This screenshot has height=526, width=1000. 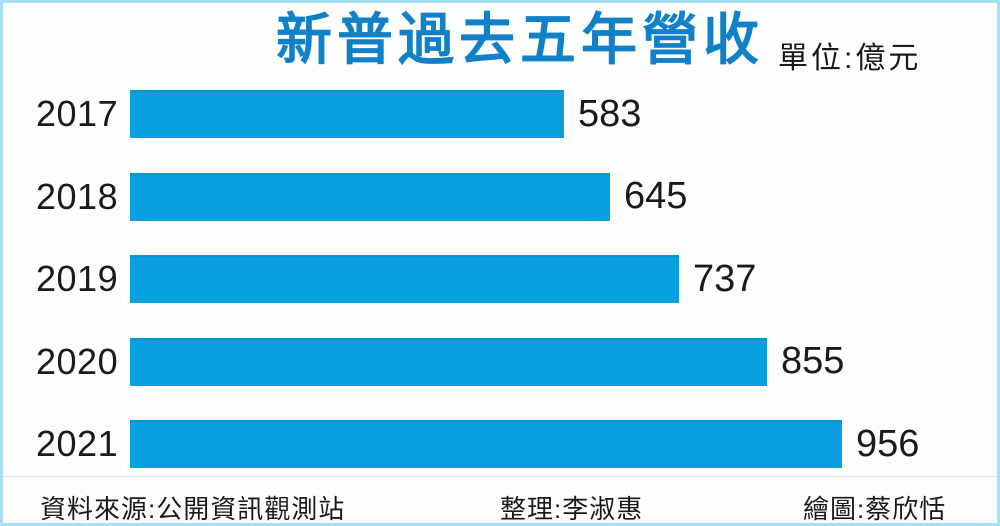 What do you see at coordinates (486, 444) in the screenshot?
I see `bar-2021` at bounding box center [486, 444].